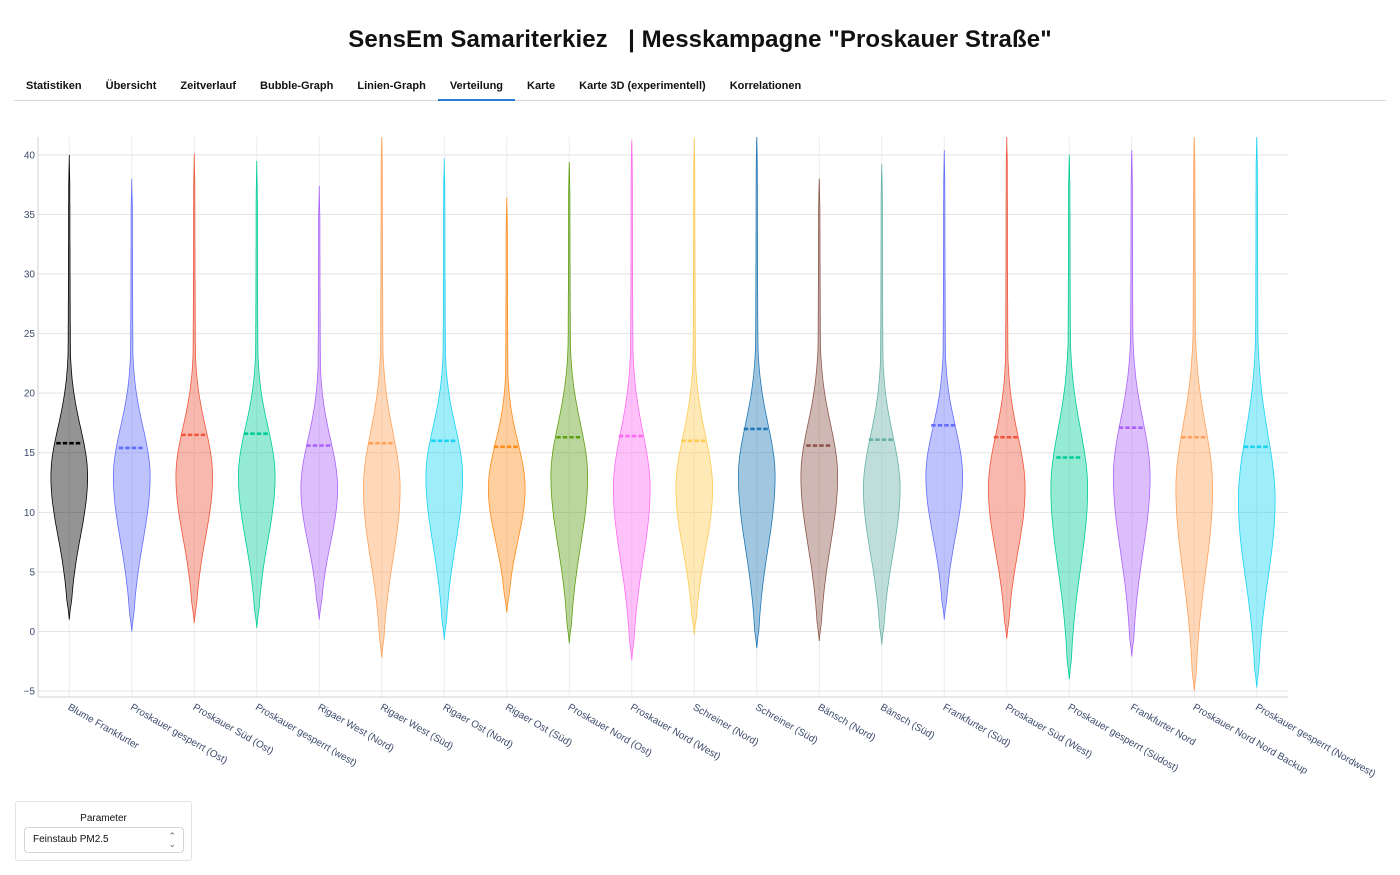  What do you see at coordinates (1123, 738) in the screenshot?
I see `x-tick-label: Proskauer gesperrt (Südost)` at bounding box center [1123, 738].